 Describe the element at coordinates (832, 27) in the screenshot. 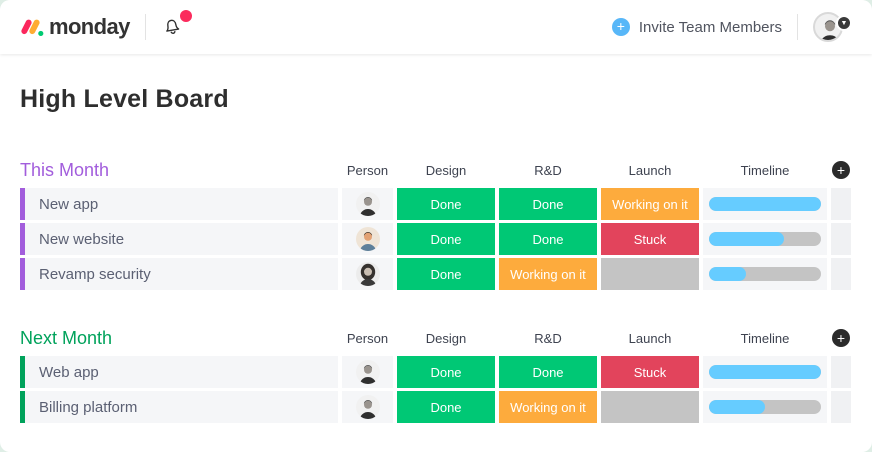

I see `user-menu: ▼` at that location.